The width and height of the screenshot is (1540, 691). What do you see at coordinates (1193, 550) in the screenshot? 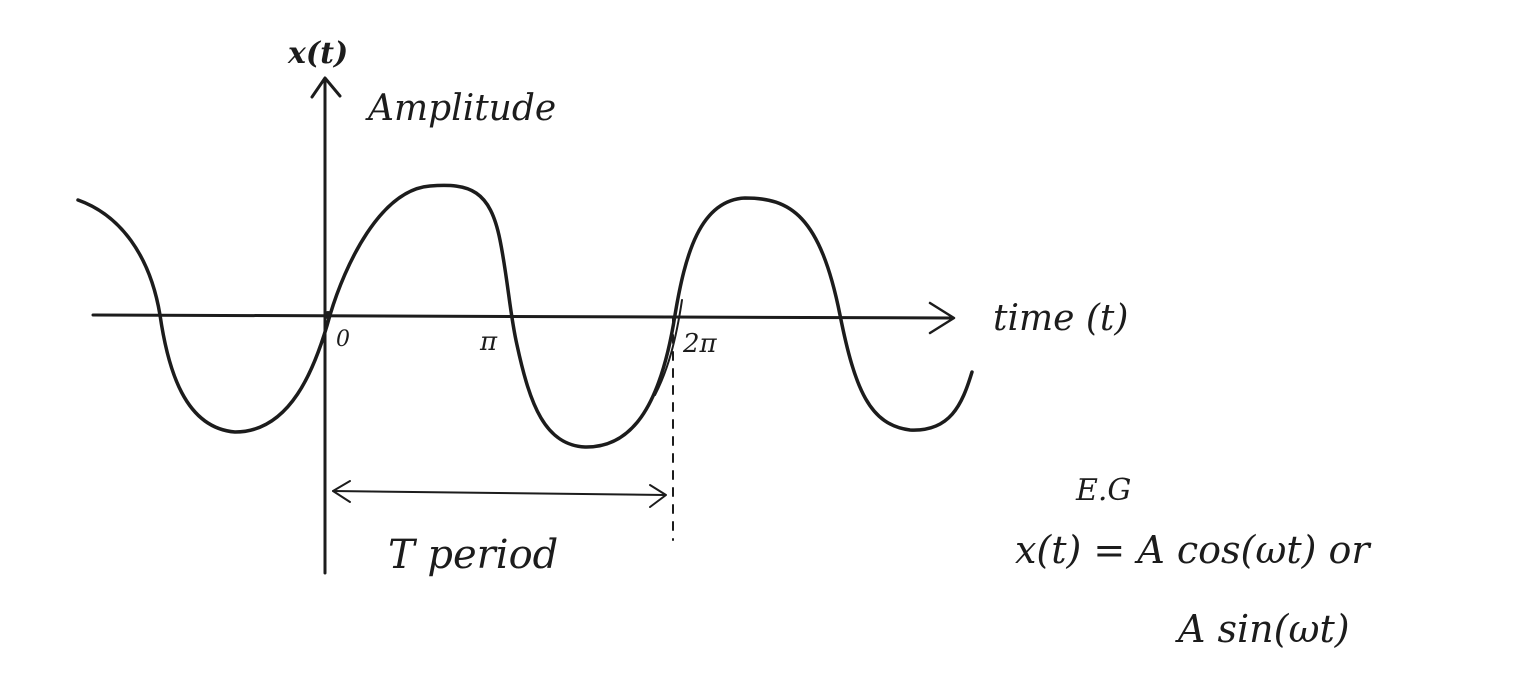
I see `equation-line-1: x(t) = A cos(ωt) or` at bounding box center [1193, 550].